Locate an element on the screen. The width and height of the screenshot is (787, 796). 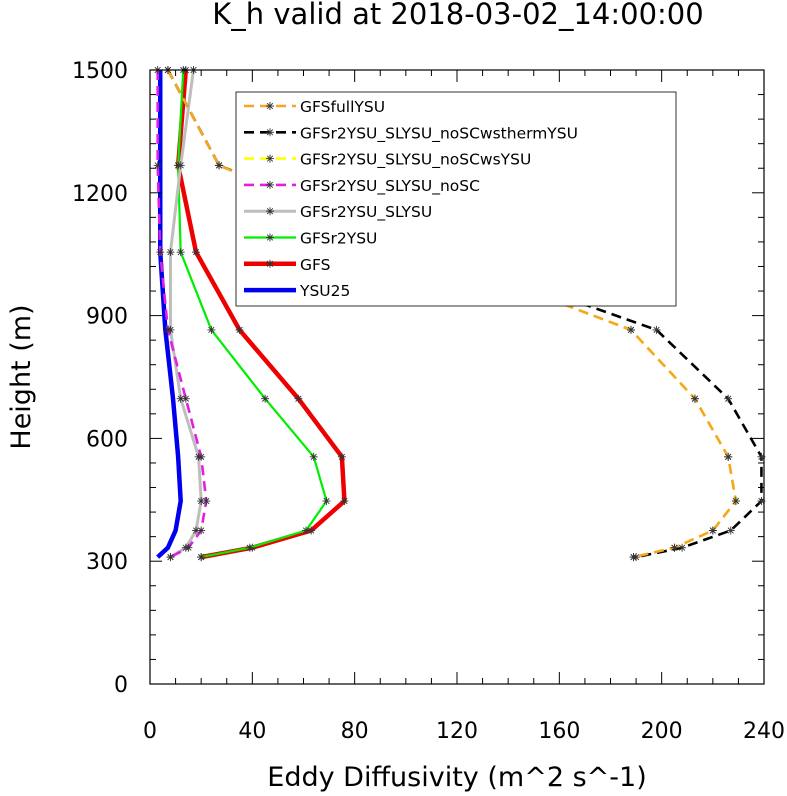
x-tick-label: 240 is located at coordinates (764, 731).